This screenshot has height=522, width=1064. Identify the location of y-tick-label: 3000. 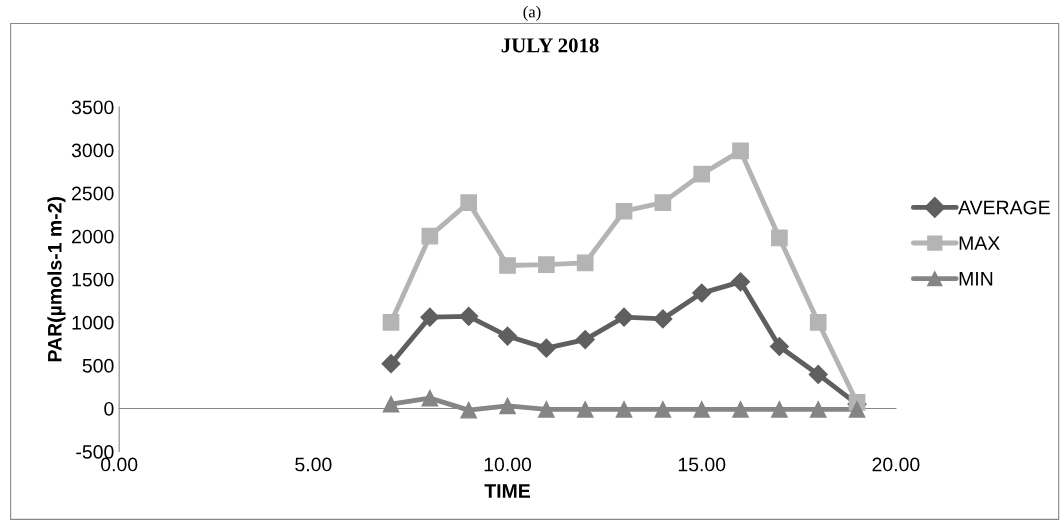
(92, 150).